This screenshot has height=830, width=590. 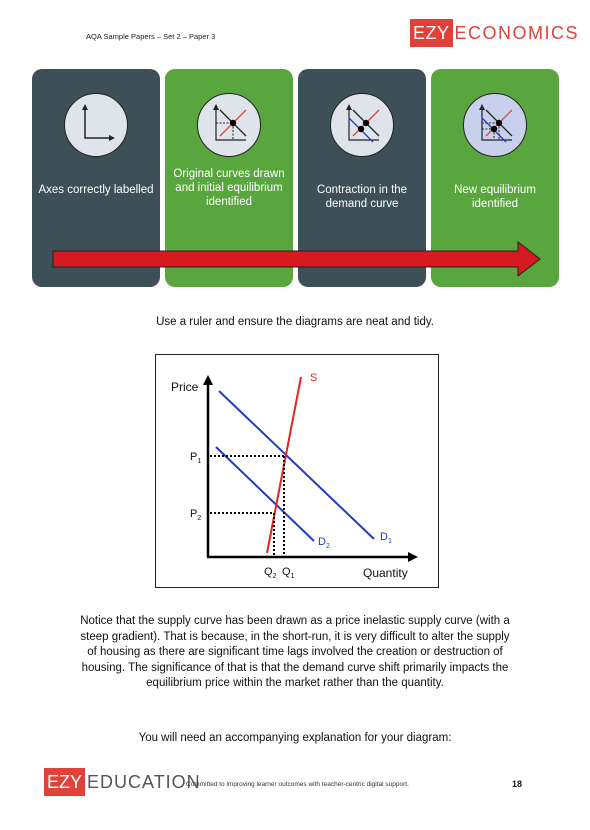 I want to click on supply-label: S, so click(x=314, y=378).